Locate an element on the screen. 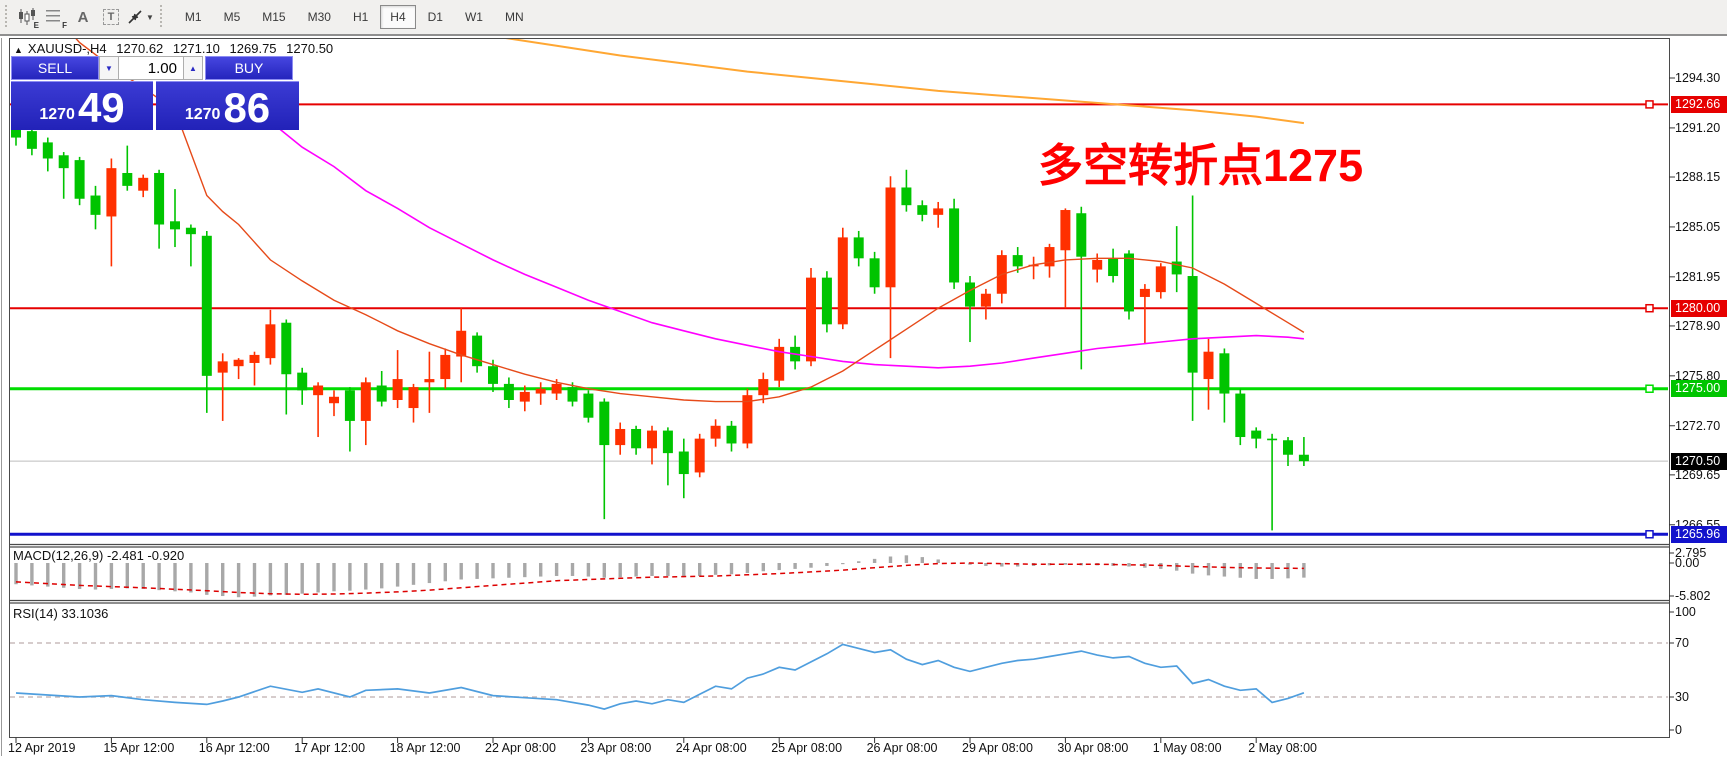  y-axis-badge: 1270.50 is located at coordinates (1699, 461).